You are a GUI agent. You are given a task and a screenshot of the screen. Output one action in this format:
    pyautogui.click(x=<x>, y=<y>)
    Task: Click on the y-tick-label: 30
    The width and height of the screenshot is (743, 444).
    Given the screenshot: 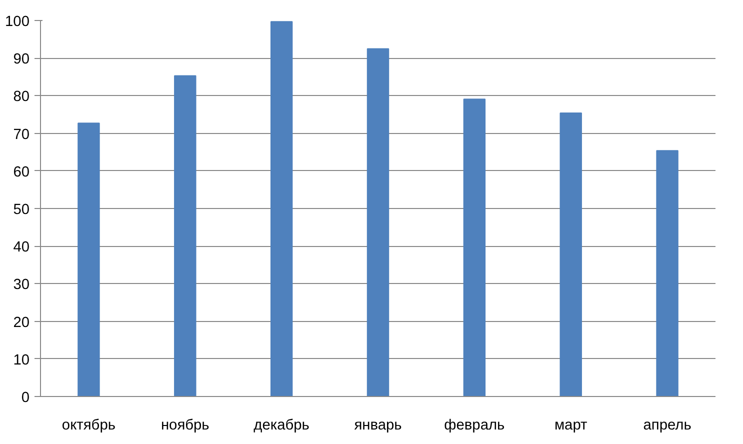 What is the action you would take?
    pyautogui.click(x=21, y=285)
    